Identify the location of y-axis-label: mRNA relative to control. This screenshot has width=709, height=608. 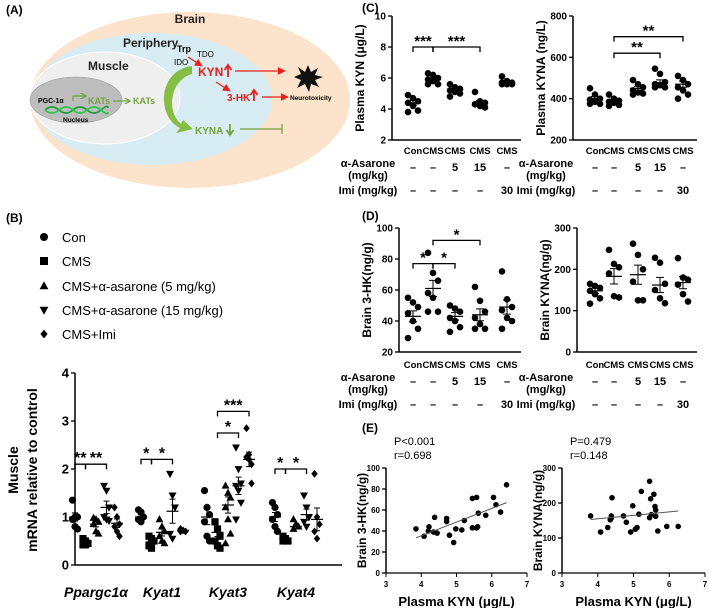
(32, 470).